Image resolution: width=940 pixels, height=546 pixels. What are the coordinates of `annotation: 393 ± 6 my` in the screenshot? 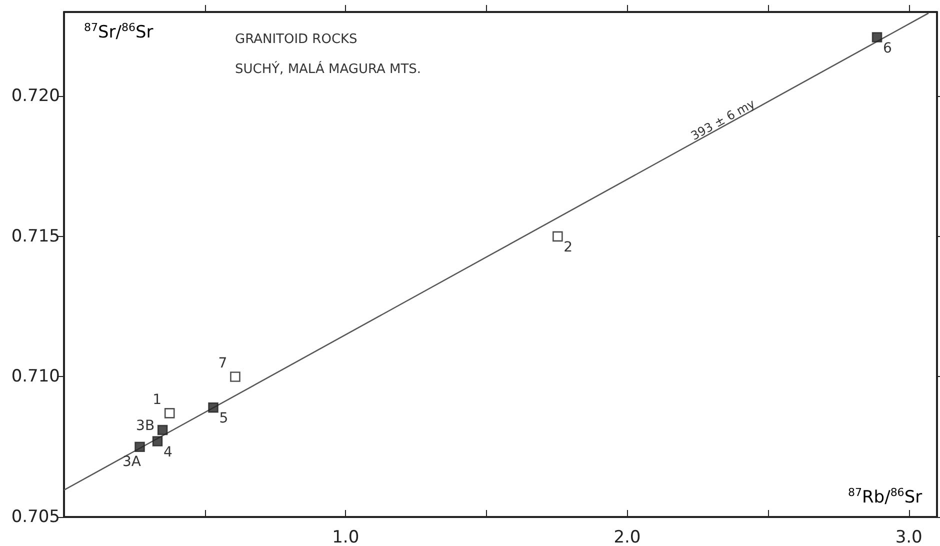 It's located at (723, 120).